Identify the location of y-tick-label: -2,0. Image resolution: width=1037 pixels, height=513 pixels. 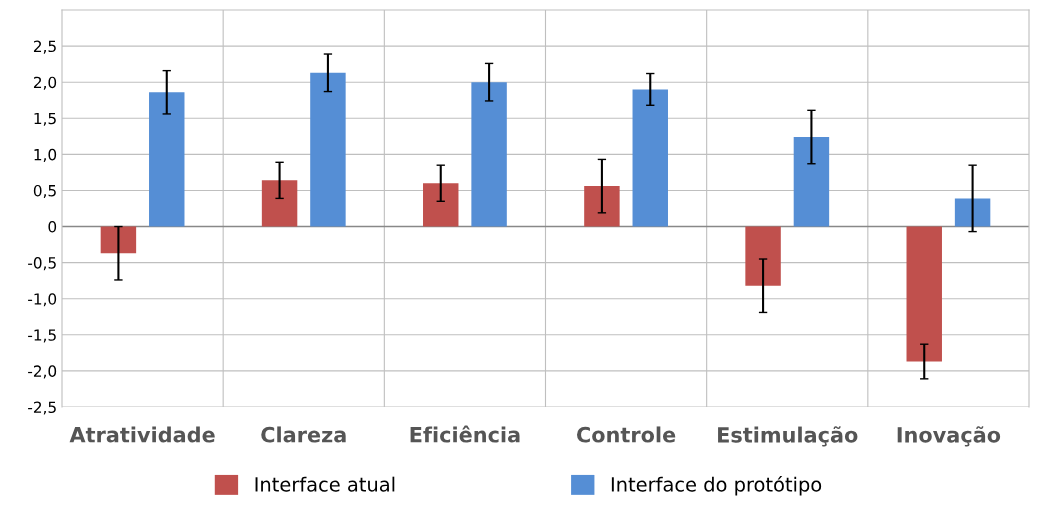
(42, 372).